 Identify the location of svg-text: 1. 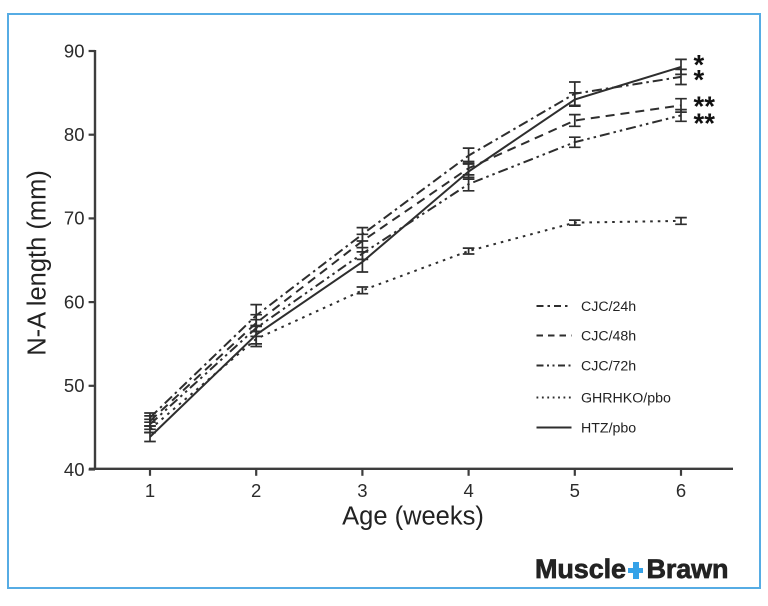
(150, 490).